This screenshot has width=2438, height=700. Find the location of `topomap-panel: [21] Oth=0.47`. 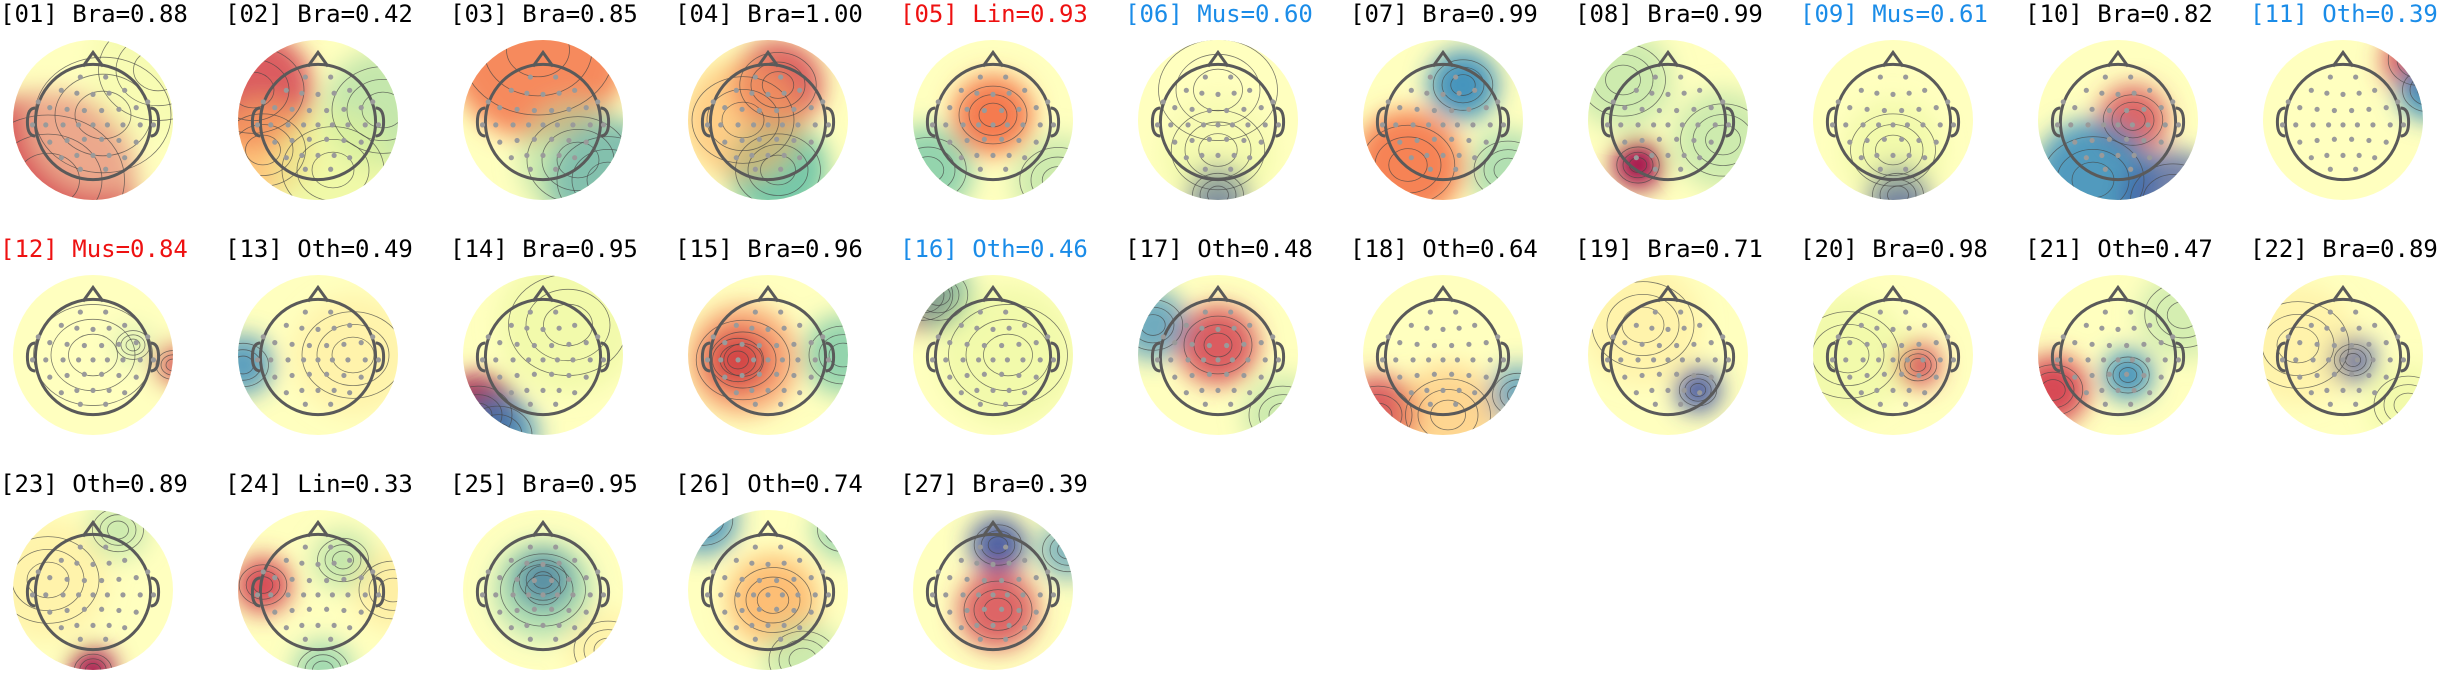

topomap-panel: [21] Oth=0.47 is located at coordinates (2137, 350).